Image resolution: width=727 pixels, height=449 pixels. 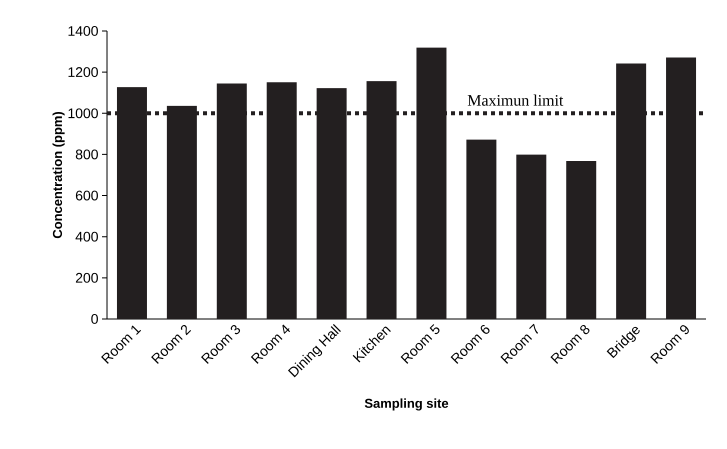 What do you see at coordinates (83, 31) in the screenshot?
I see `y-tick-label: 1400` at bounding box center [83, 31].